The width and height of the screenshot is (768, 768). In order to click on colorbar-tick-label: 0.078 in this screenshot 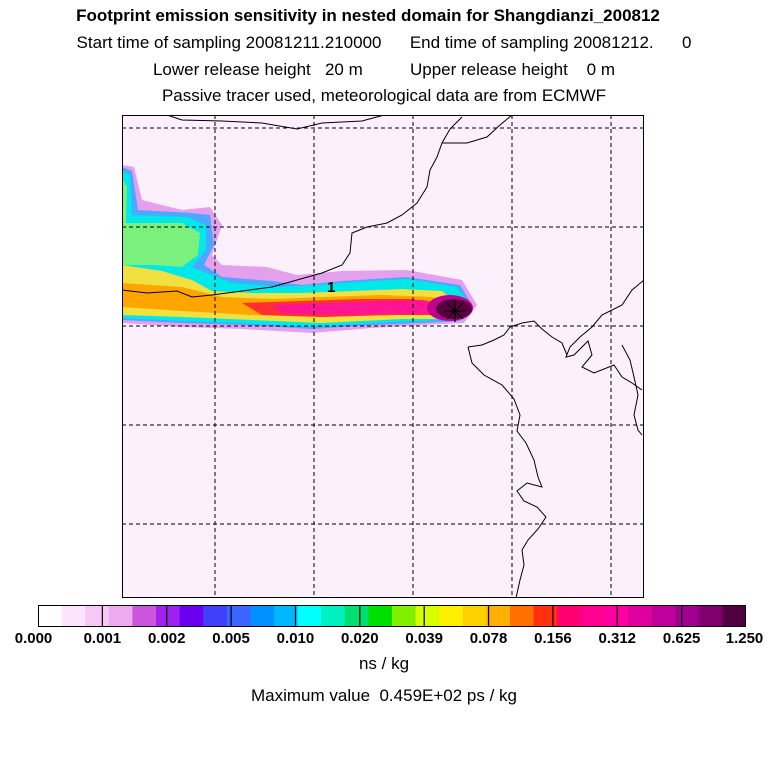, I will do `click(488, 638)`.